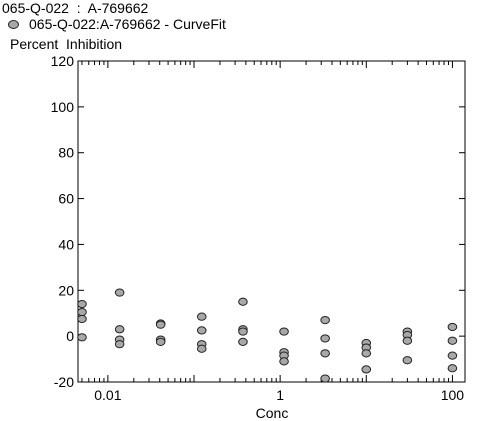 The height and width of the screenshot is (421, 500). Describe the element at coordinates (66, 199) in the screenshot. I see `y-tick-label: 60` at that location.